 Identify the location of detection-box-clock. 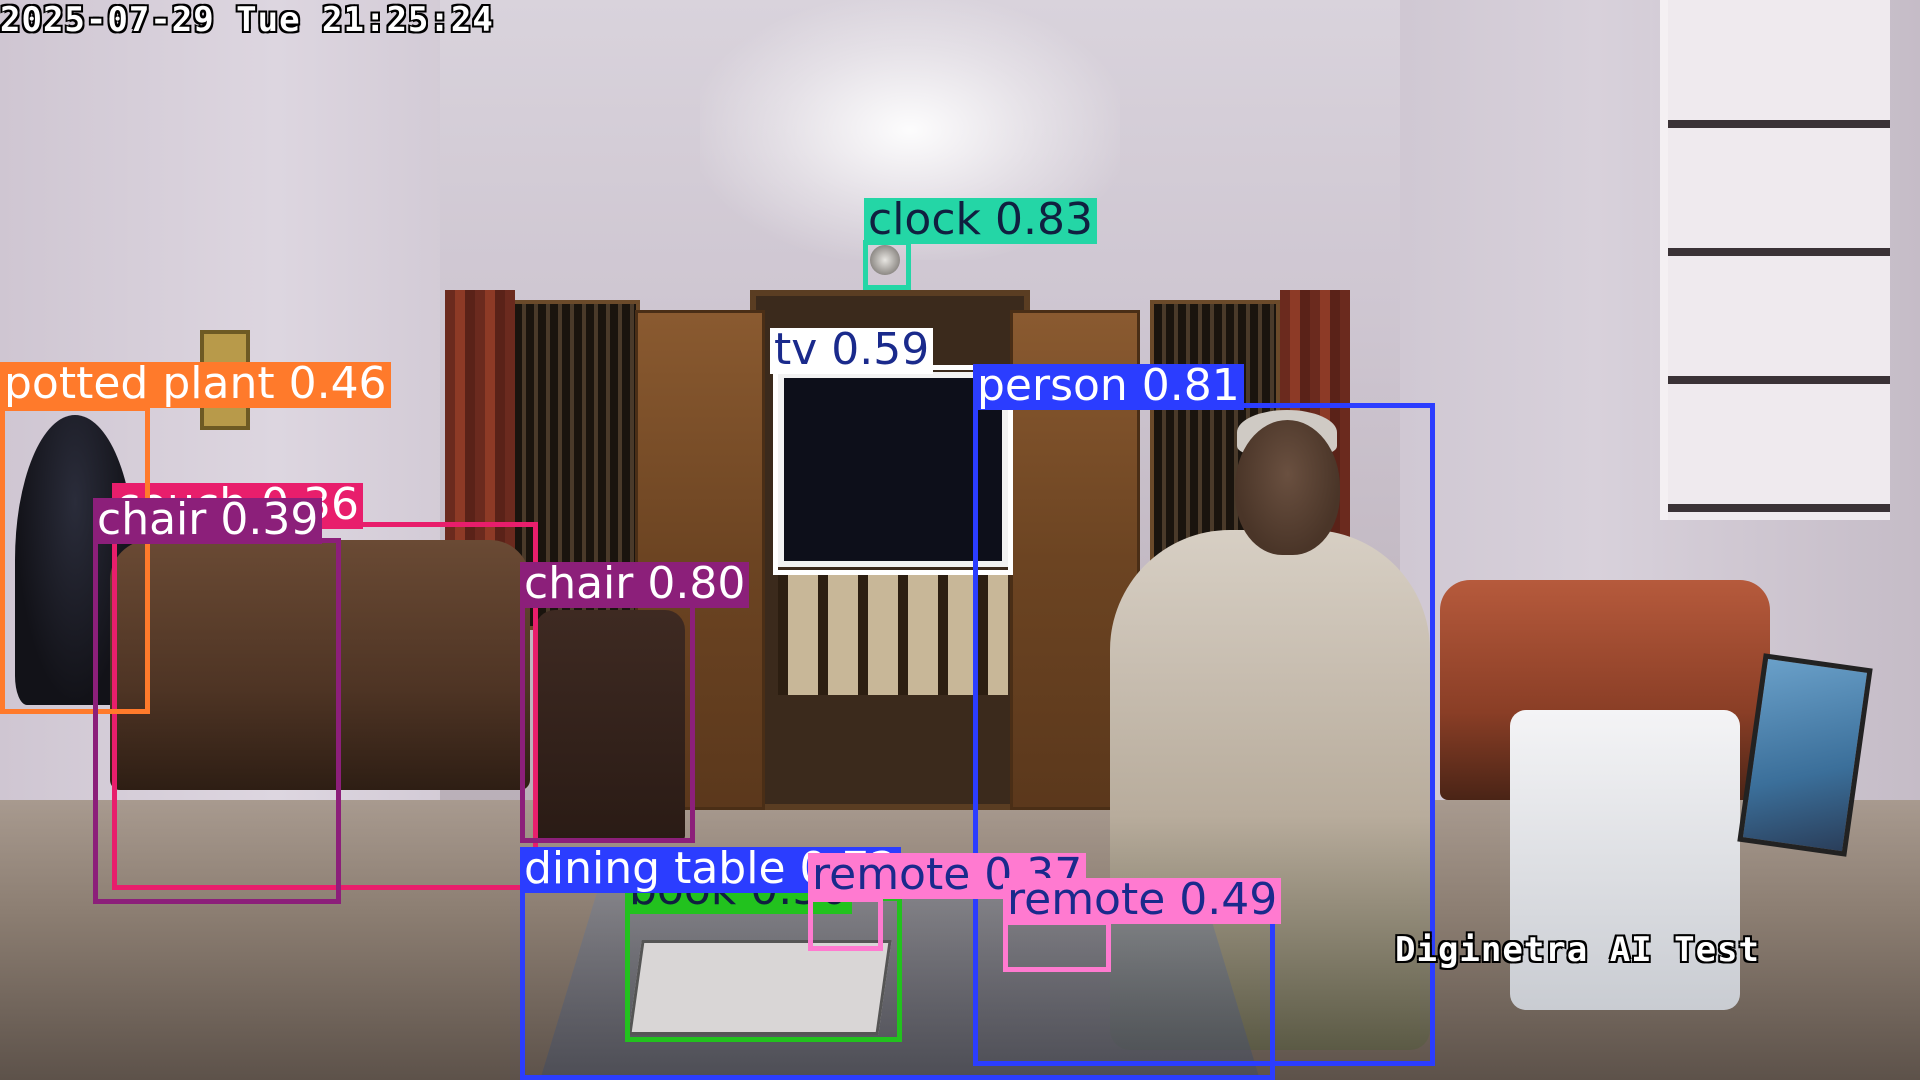
(887, 265).